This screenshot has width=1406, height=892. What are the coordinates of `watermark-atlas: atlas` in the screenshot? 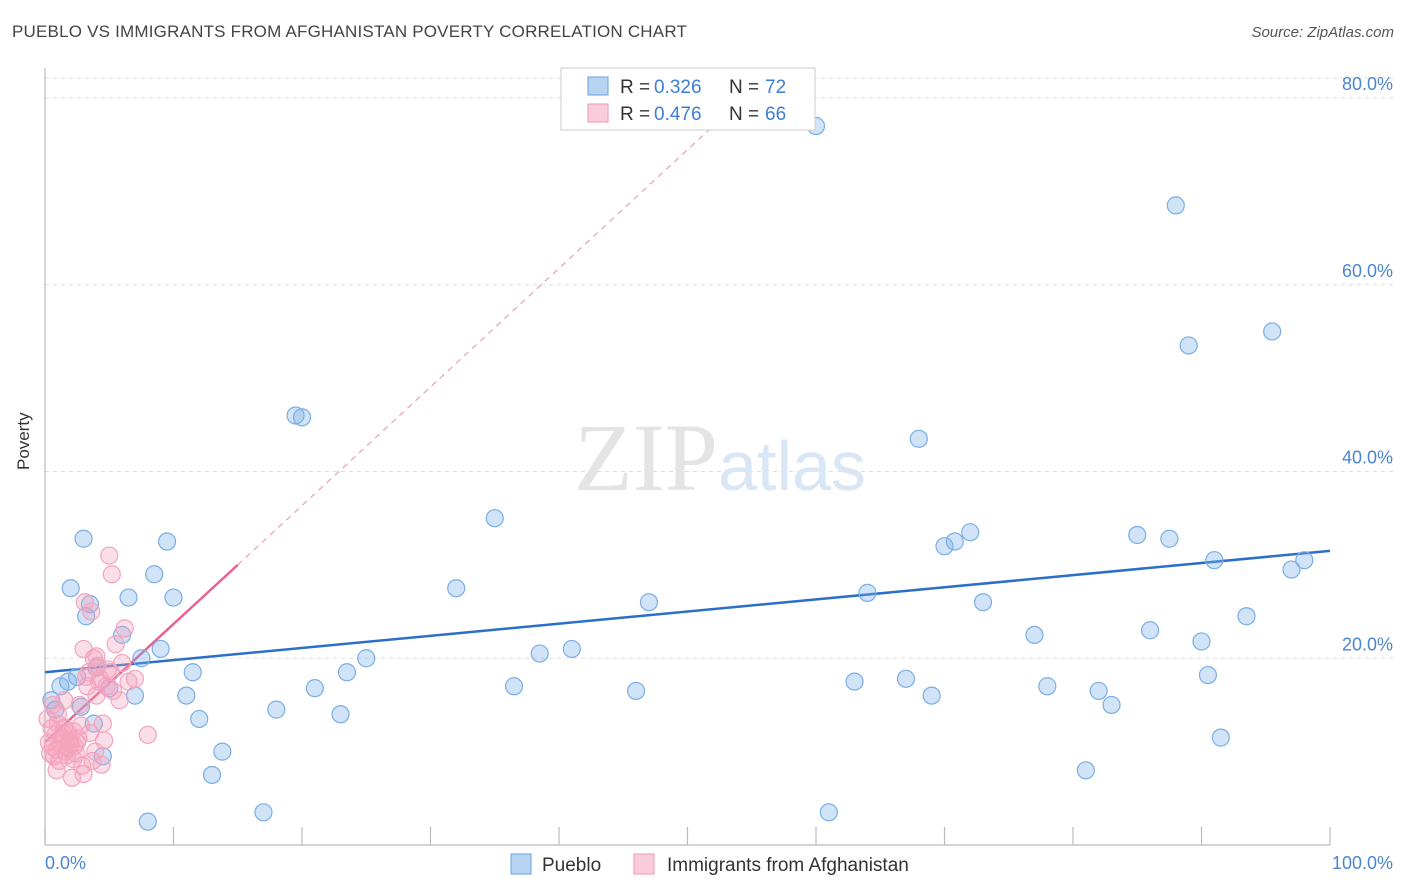 It's located at (792, 466).